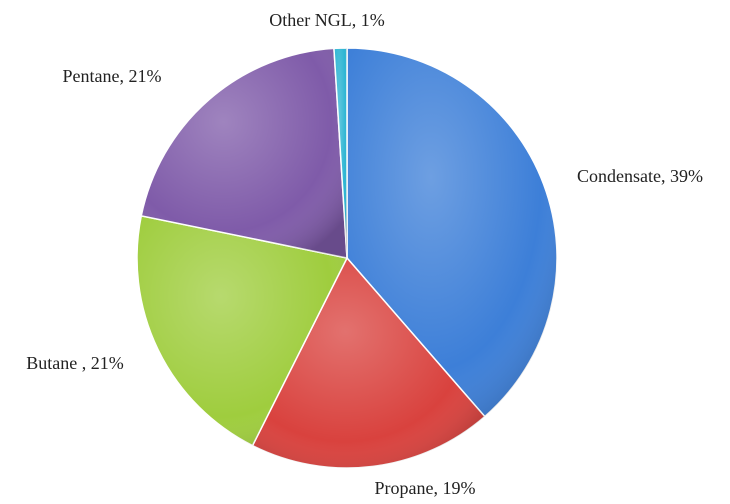  Describe the element at coordinates (425, 488) in the screenshot. I see `slice-label: Propane, 19%` at that location.